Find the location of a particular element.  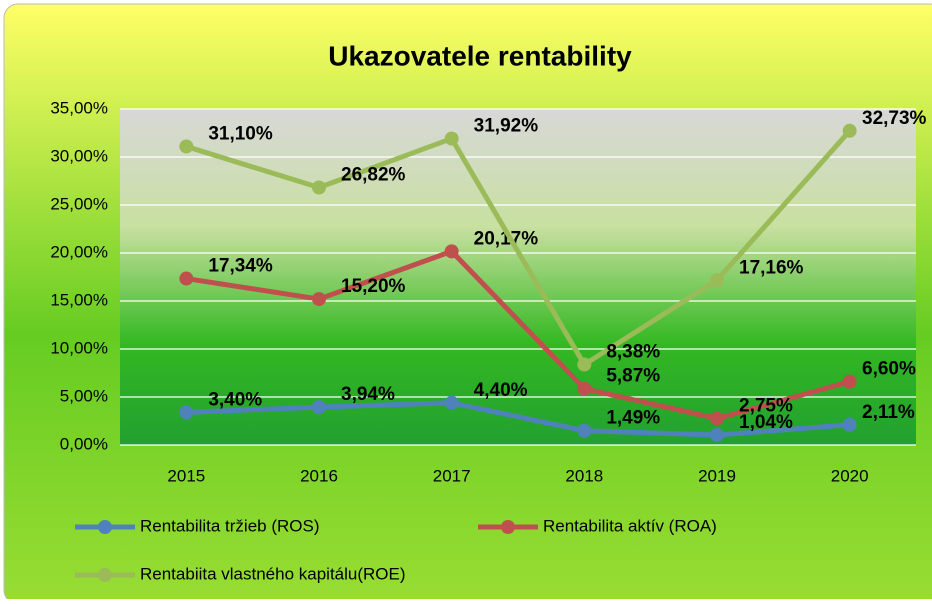

x-tick-label: 2017 is located at coordinates (452, 475).